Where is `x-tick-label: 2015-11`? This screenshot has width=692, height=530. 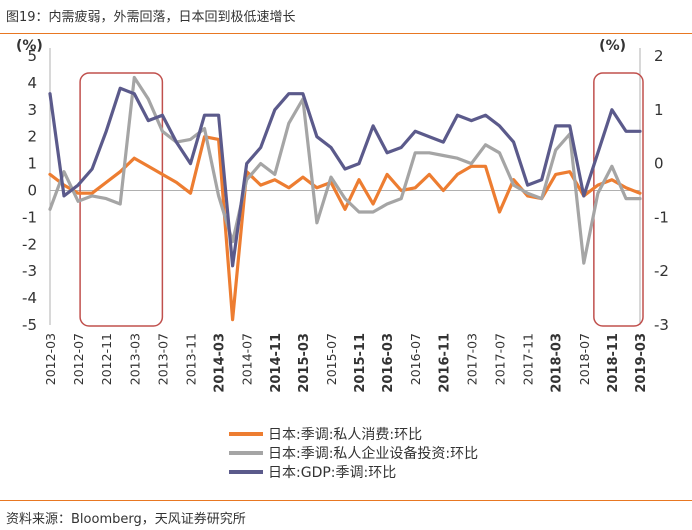
x-tick-label: 2015-11 is located at coordinates (360, 363).